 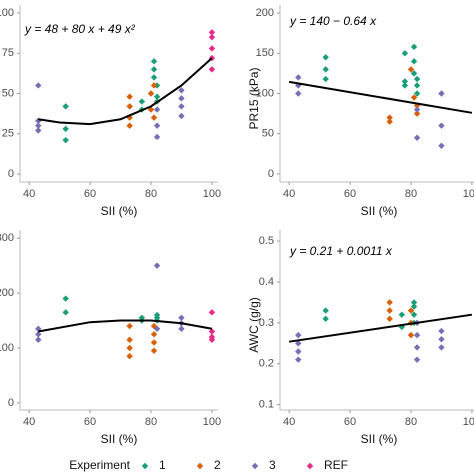 I want to click on y-tick-label: 50, so click(x=268, y=134).